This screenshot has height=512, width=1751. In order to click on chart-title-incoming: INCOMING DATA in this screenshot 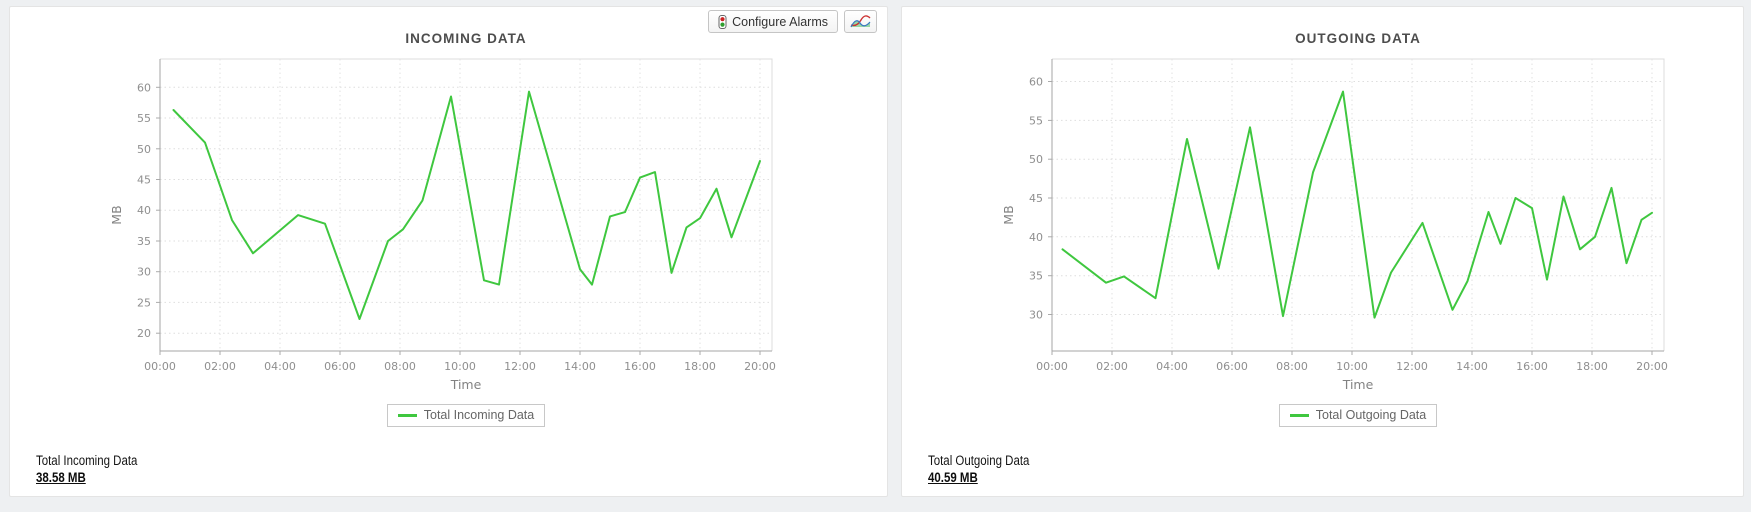, I will do `click(466, 38)`.